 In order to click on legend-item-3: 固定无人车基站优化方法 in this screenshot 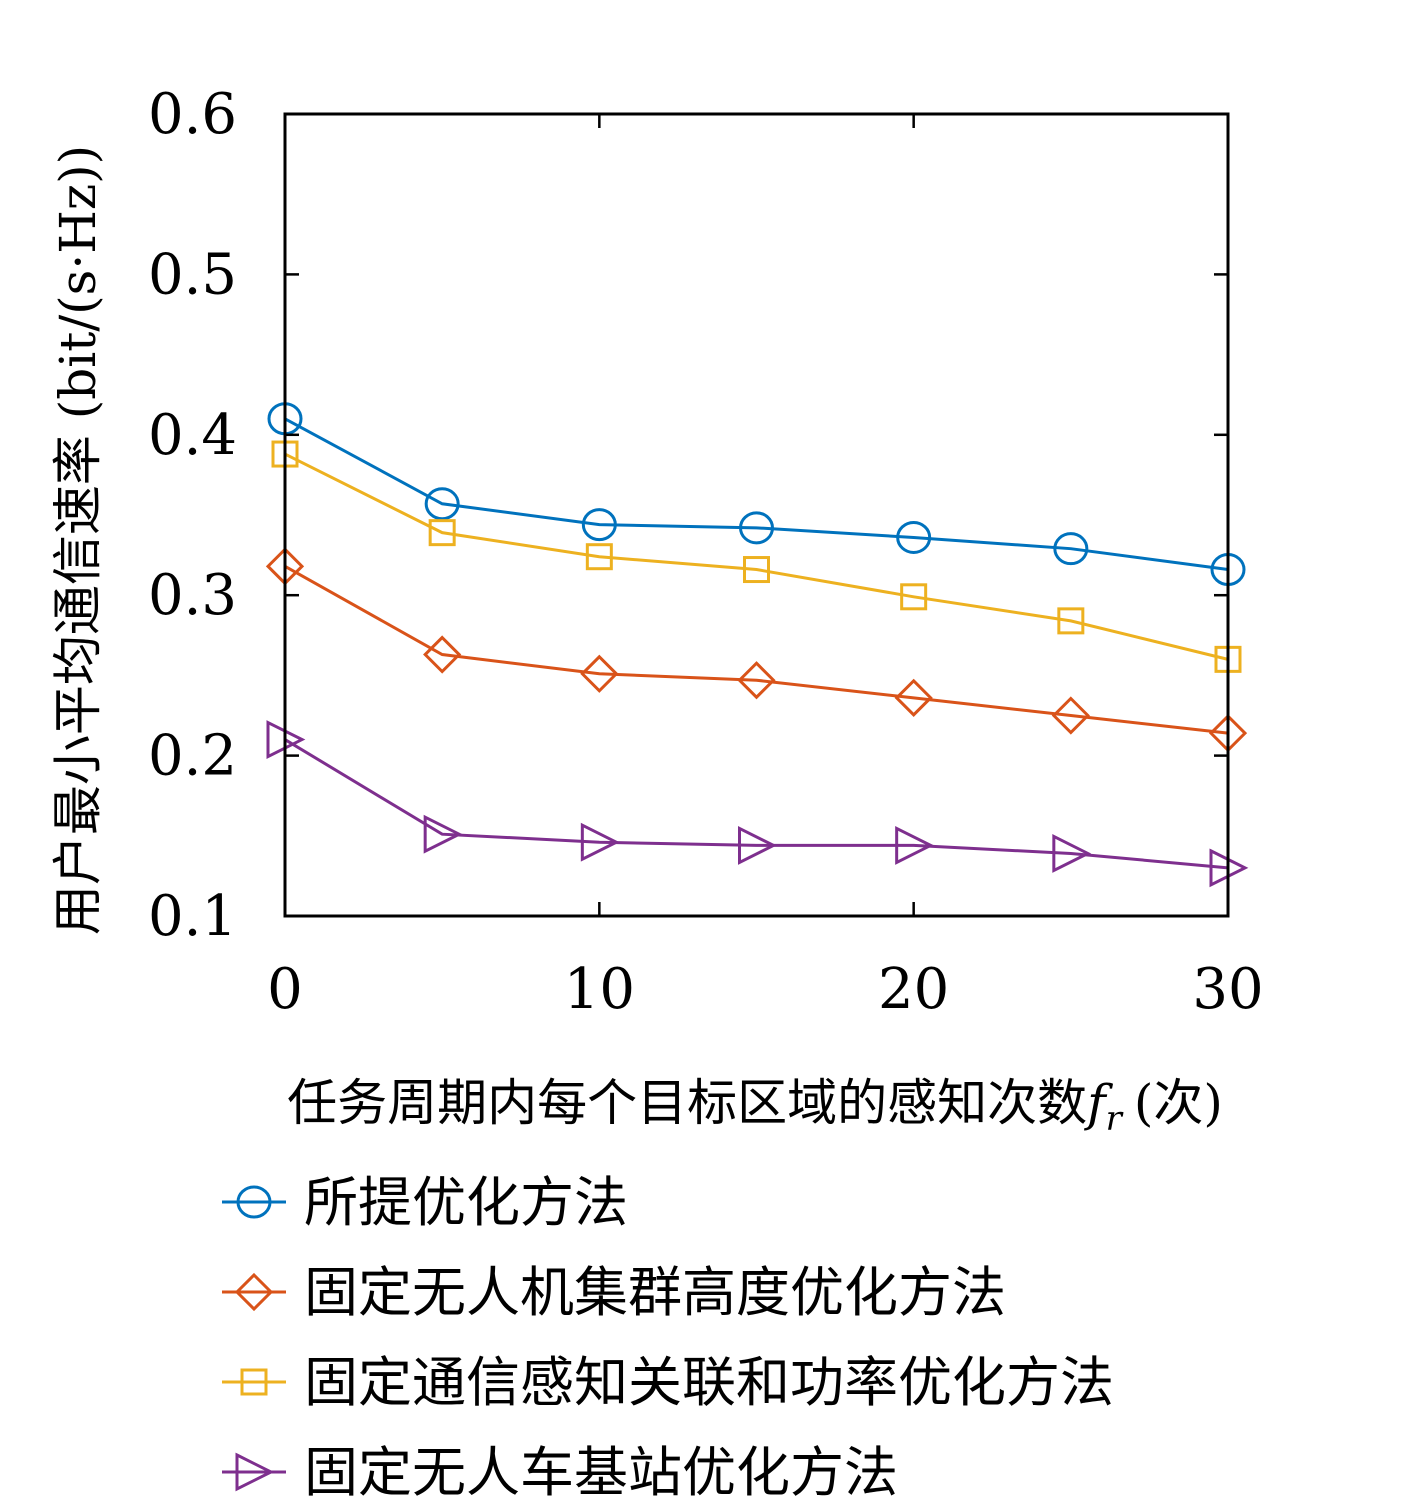, I will do `click(560, 1472)`.